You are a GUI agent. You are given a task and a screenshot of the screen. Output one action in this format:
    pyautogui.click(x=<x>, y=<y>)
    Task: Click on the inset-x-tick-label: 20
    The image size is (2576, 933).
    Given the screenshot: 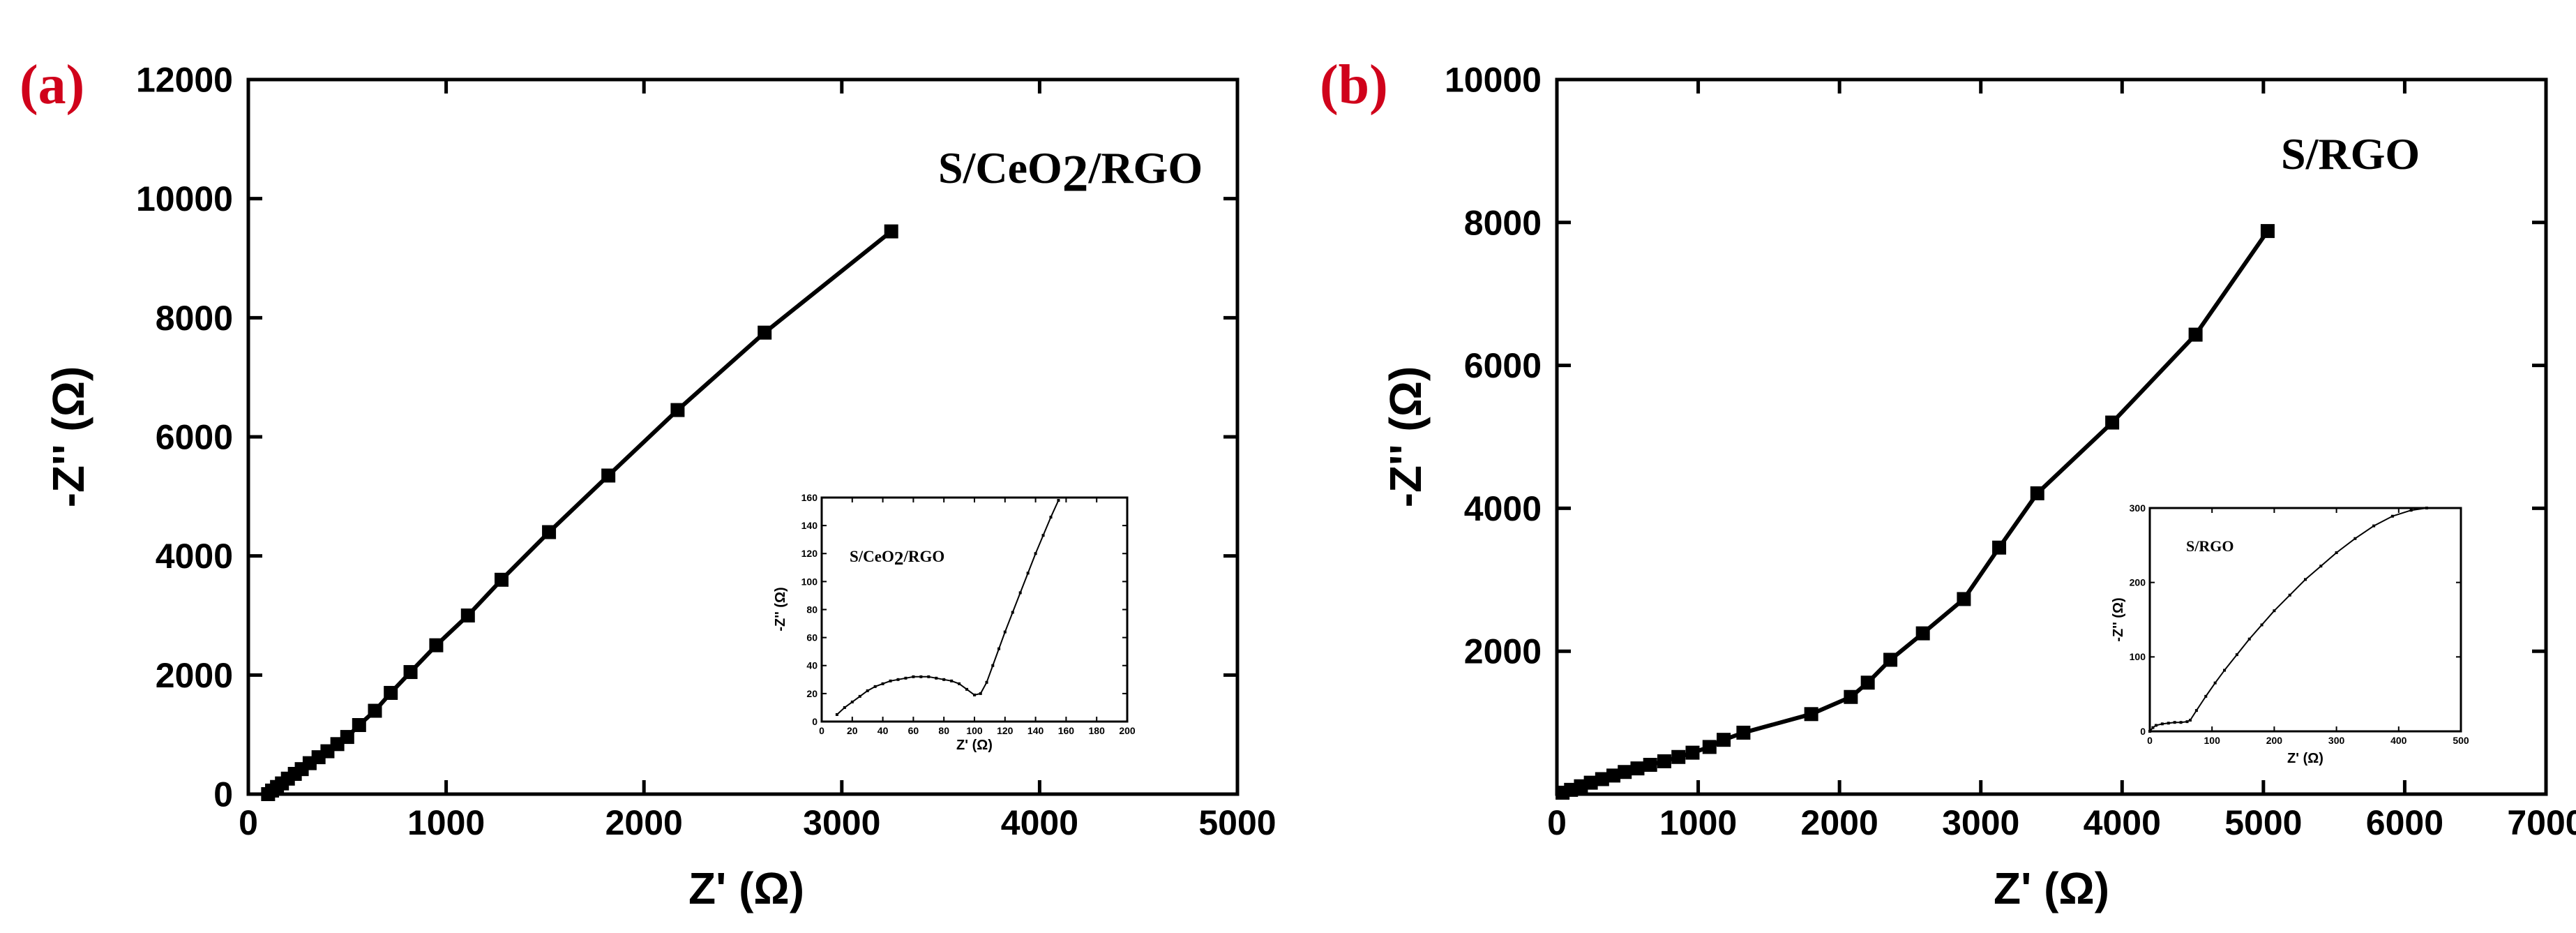 What is the action you would take?
    pyautogui.click(x=852, y=730)
    